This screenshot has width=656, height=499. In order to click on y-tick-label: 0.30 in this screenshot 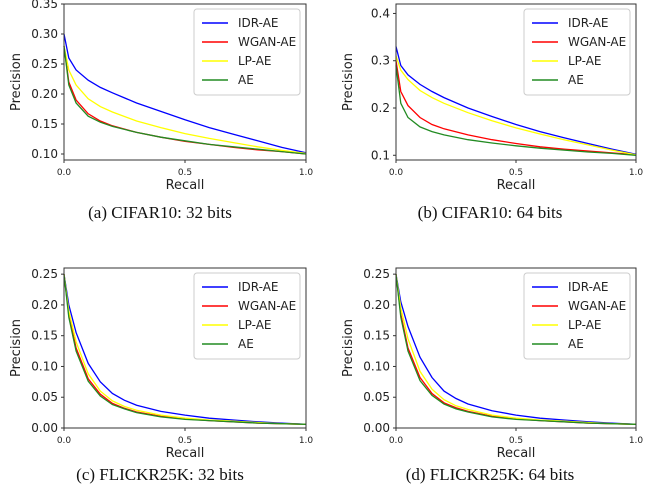, I will do `click(44, 34)`.